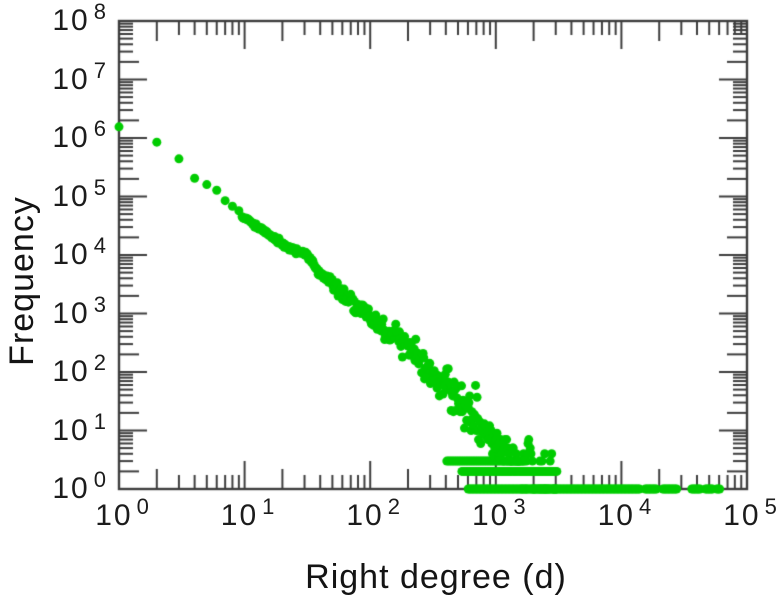  I want to click on y-tick-label-10e1: 10 1, so click(57, 428).